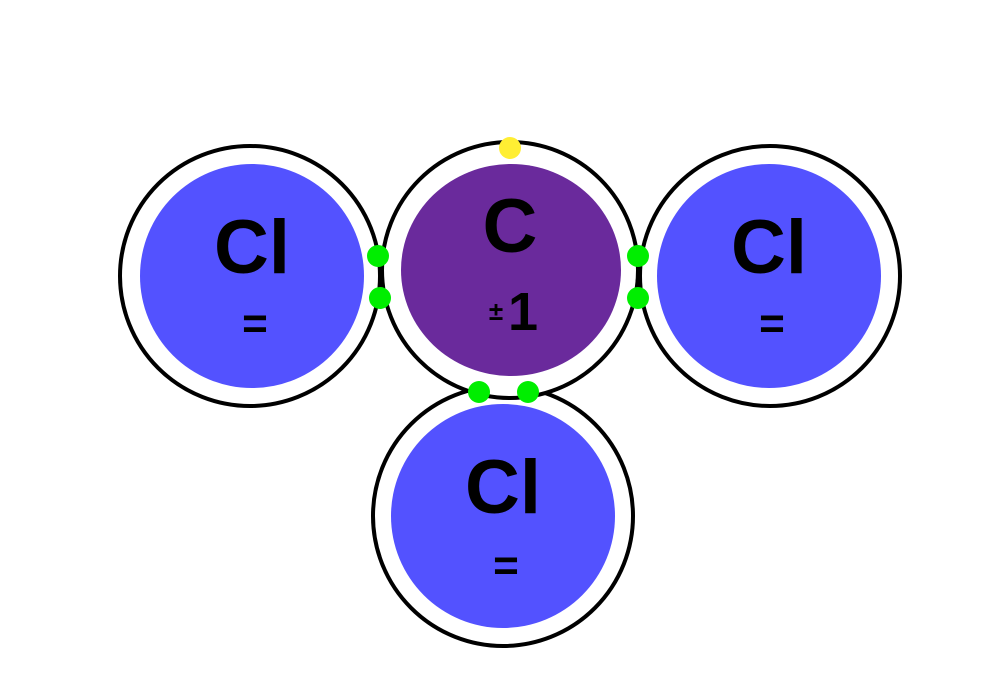 The image size is (1000, 700). I want to click on bond-electron-left-upper, so click(378, 256).